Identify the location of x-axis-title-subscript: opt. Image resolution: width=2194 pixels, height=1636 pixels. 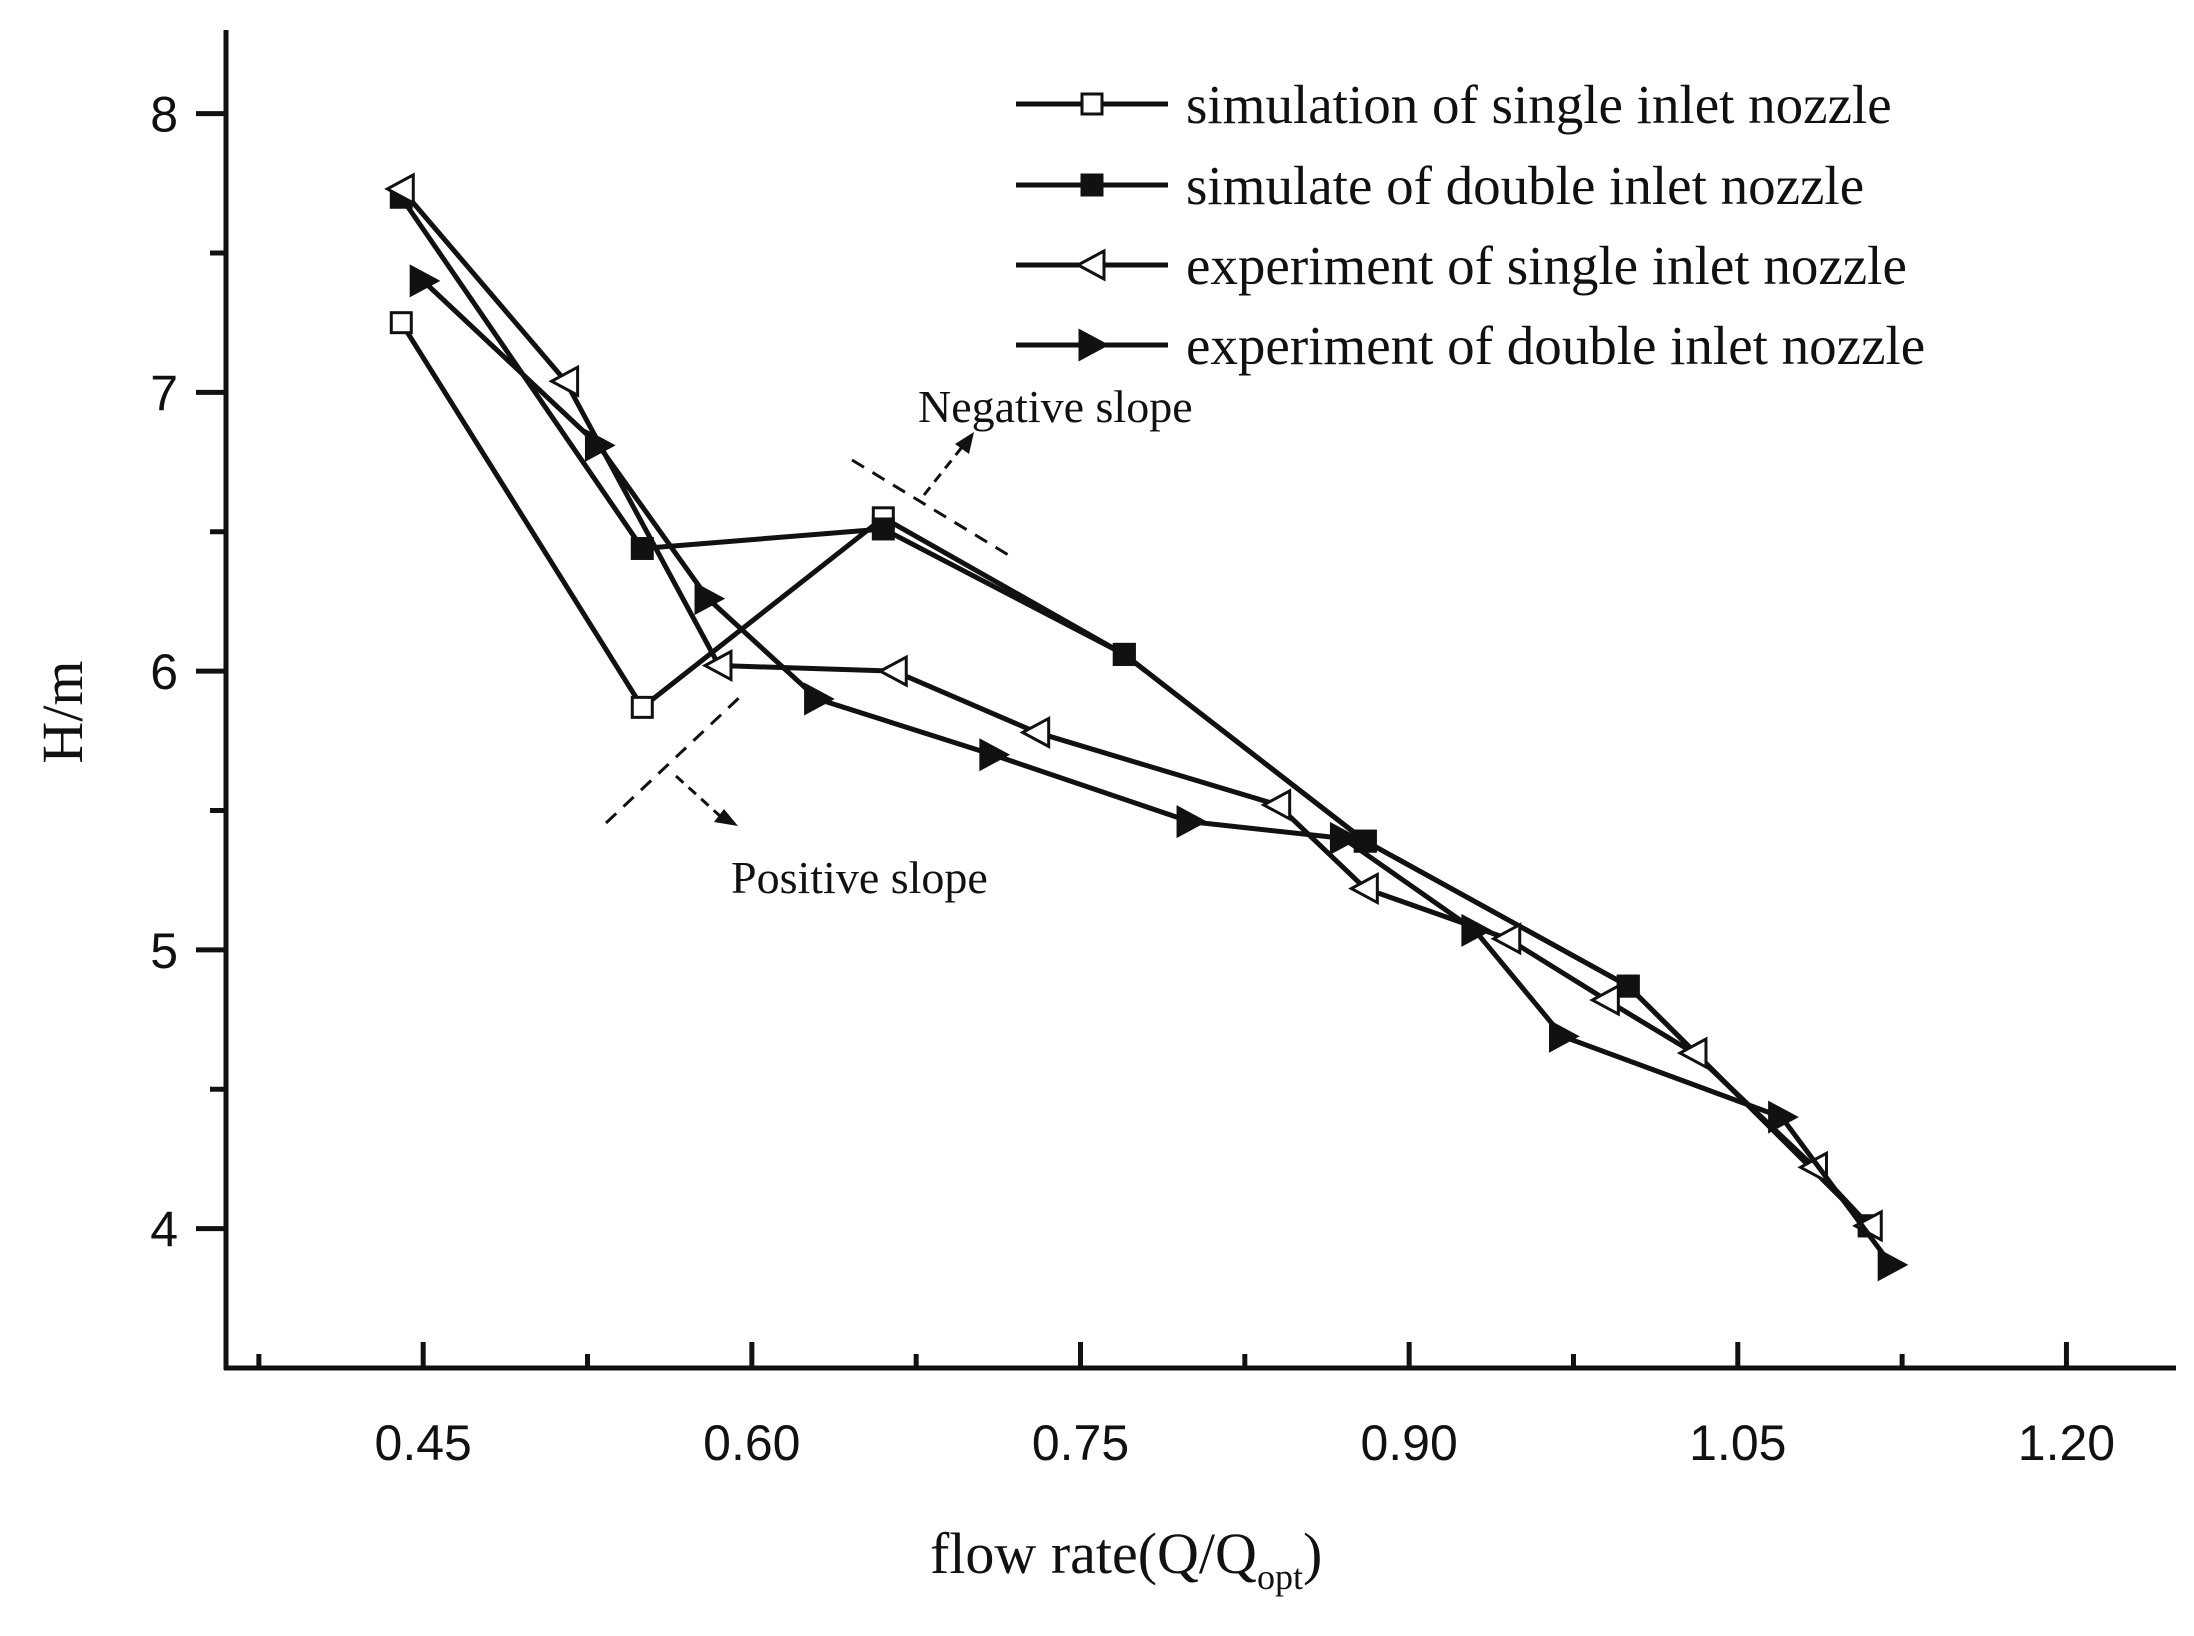
(1280, 1577).